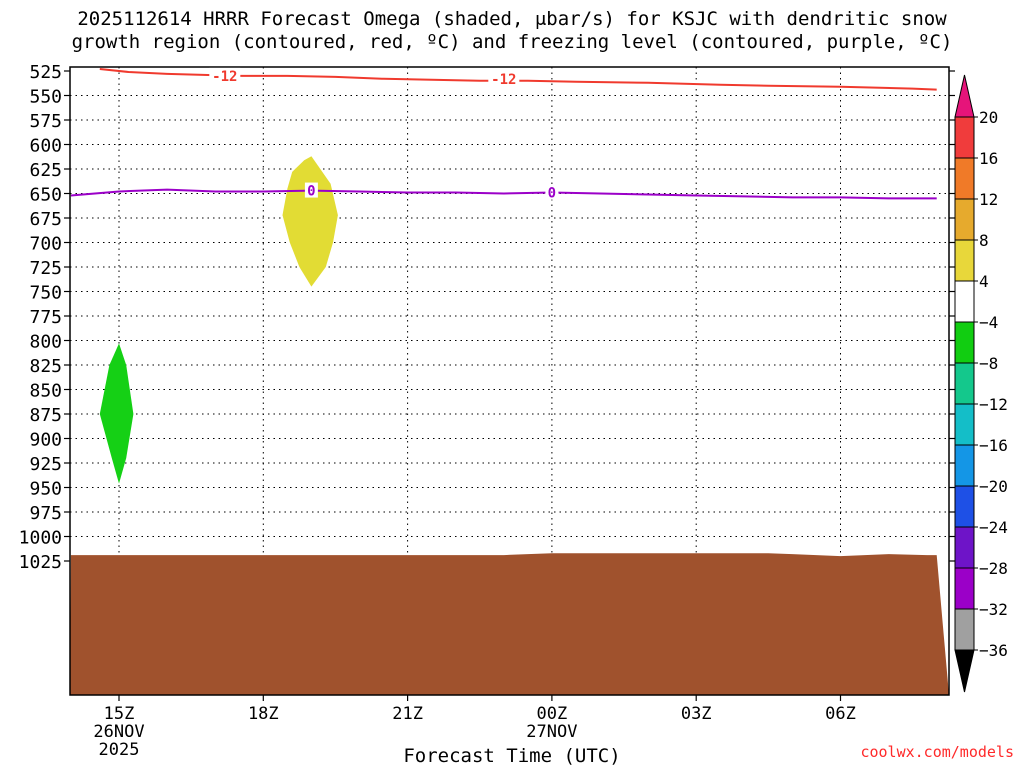 The width and height of the screenshot is (1024, 768). What do you see at coordinates (45, 440) in the screenshot?
I see `y-tick-label: 900` at bounding box center [45, 440].